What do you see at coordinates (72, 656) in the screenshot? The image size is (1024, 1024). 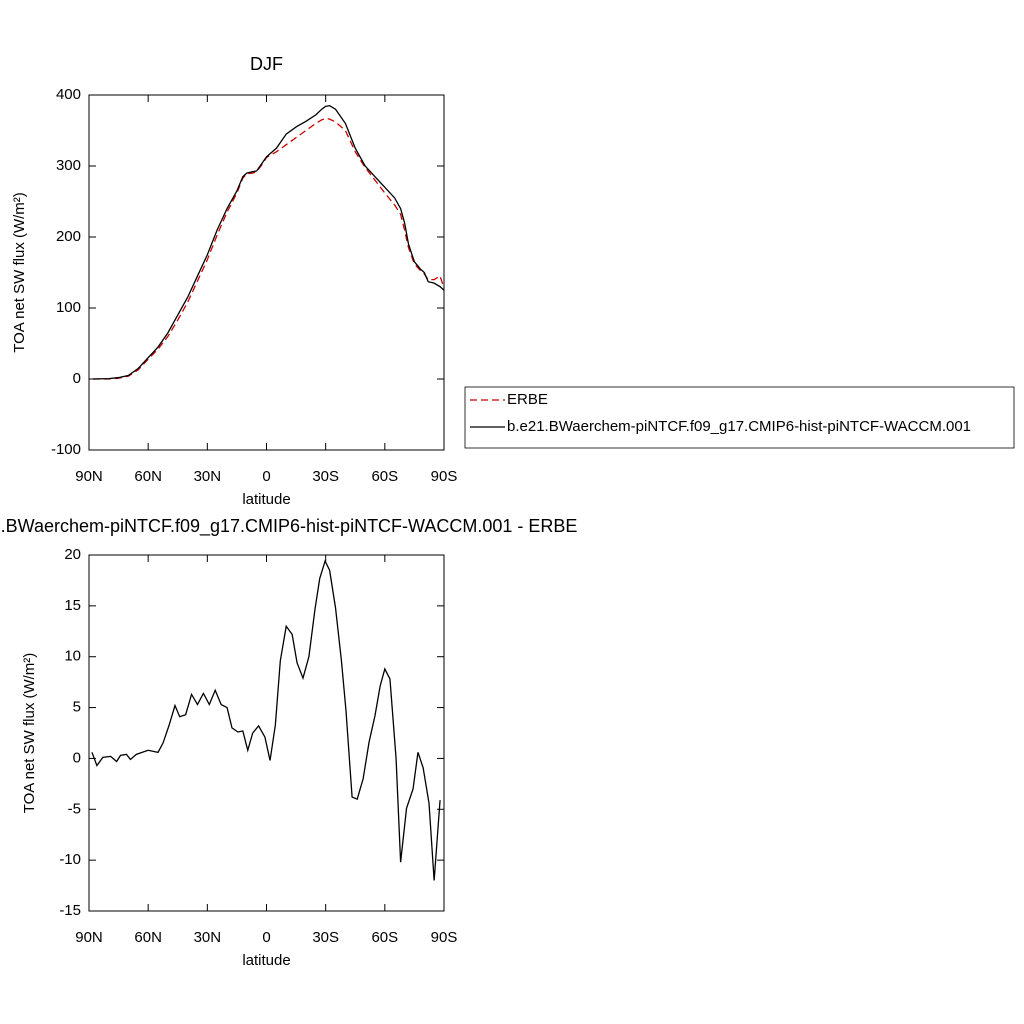 I see `y-tick-label: 10` at bounding box center [72, 656].